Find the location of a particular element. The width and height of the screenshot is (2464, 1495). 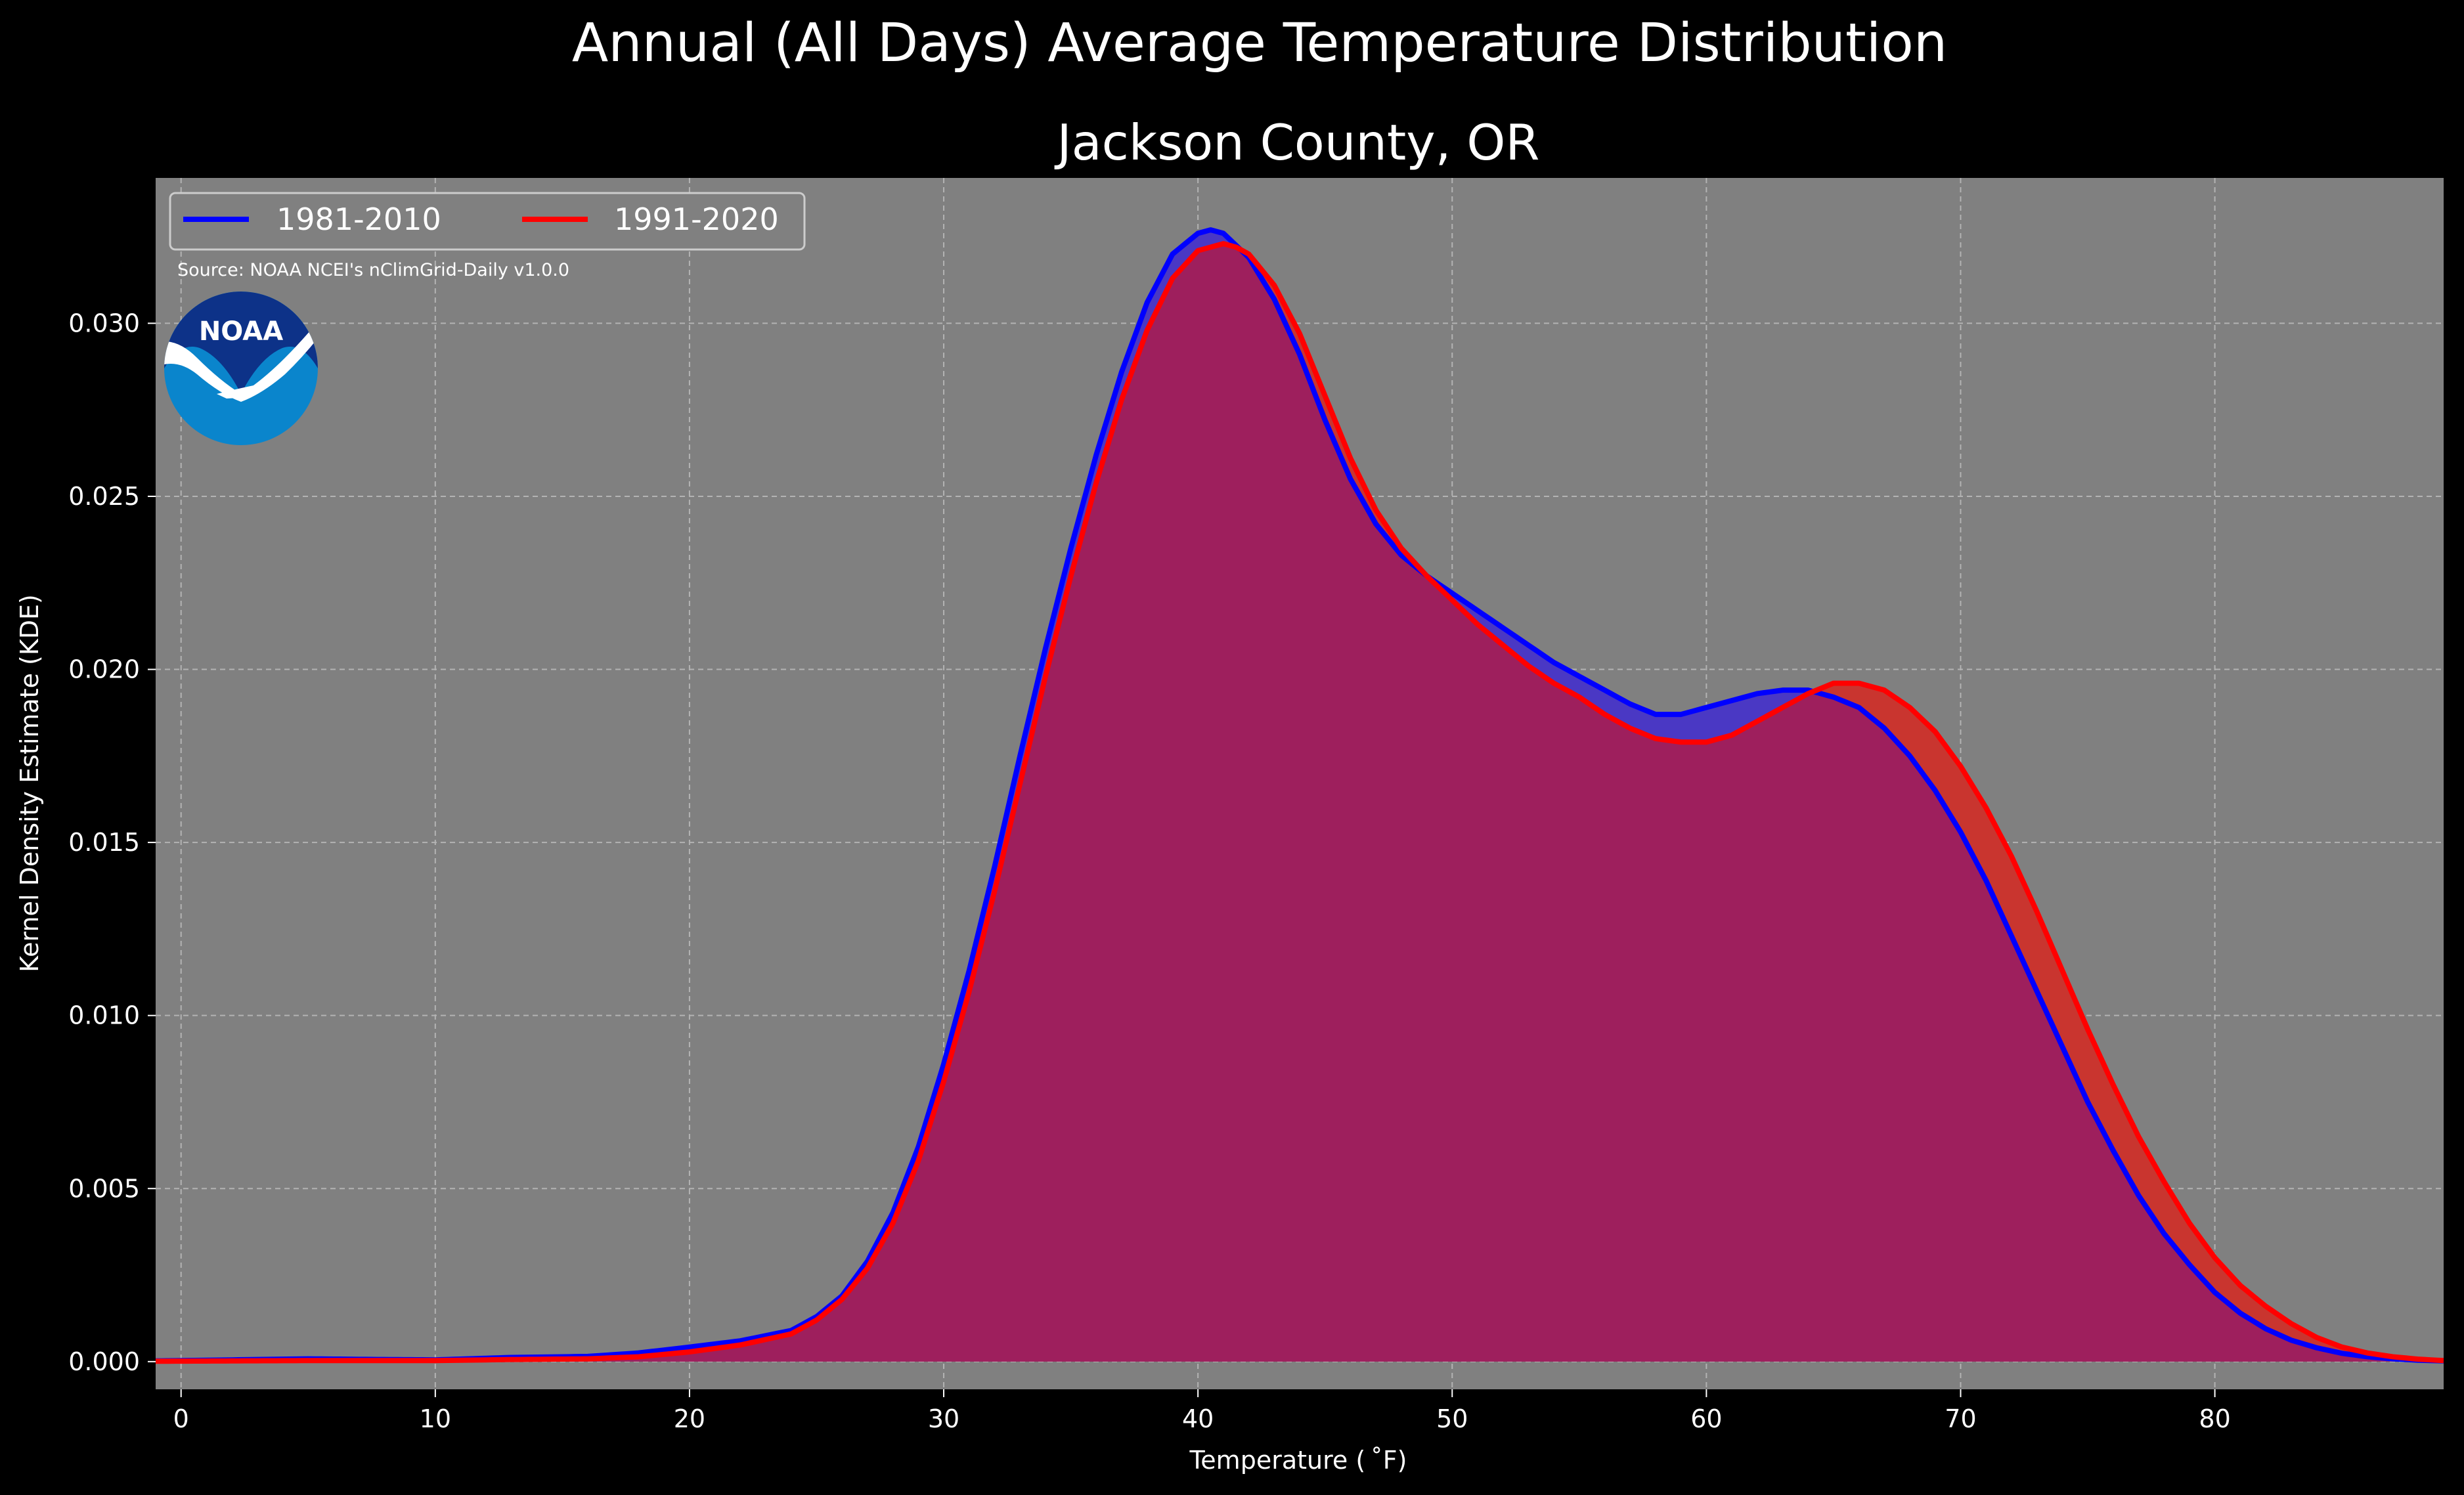

noaa-logo-gull is located at coordinates (241, 362).